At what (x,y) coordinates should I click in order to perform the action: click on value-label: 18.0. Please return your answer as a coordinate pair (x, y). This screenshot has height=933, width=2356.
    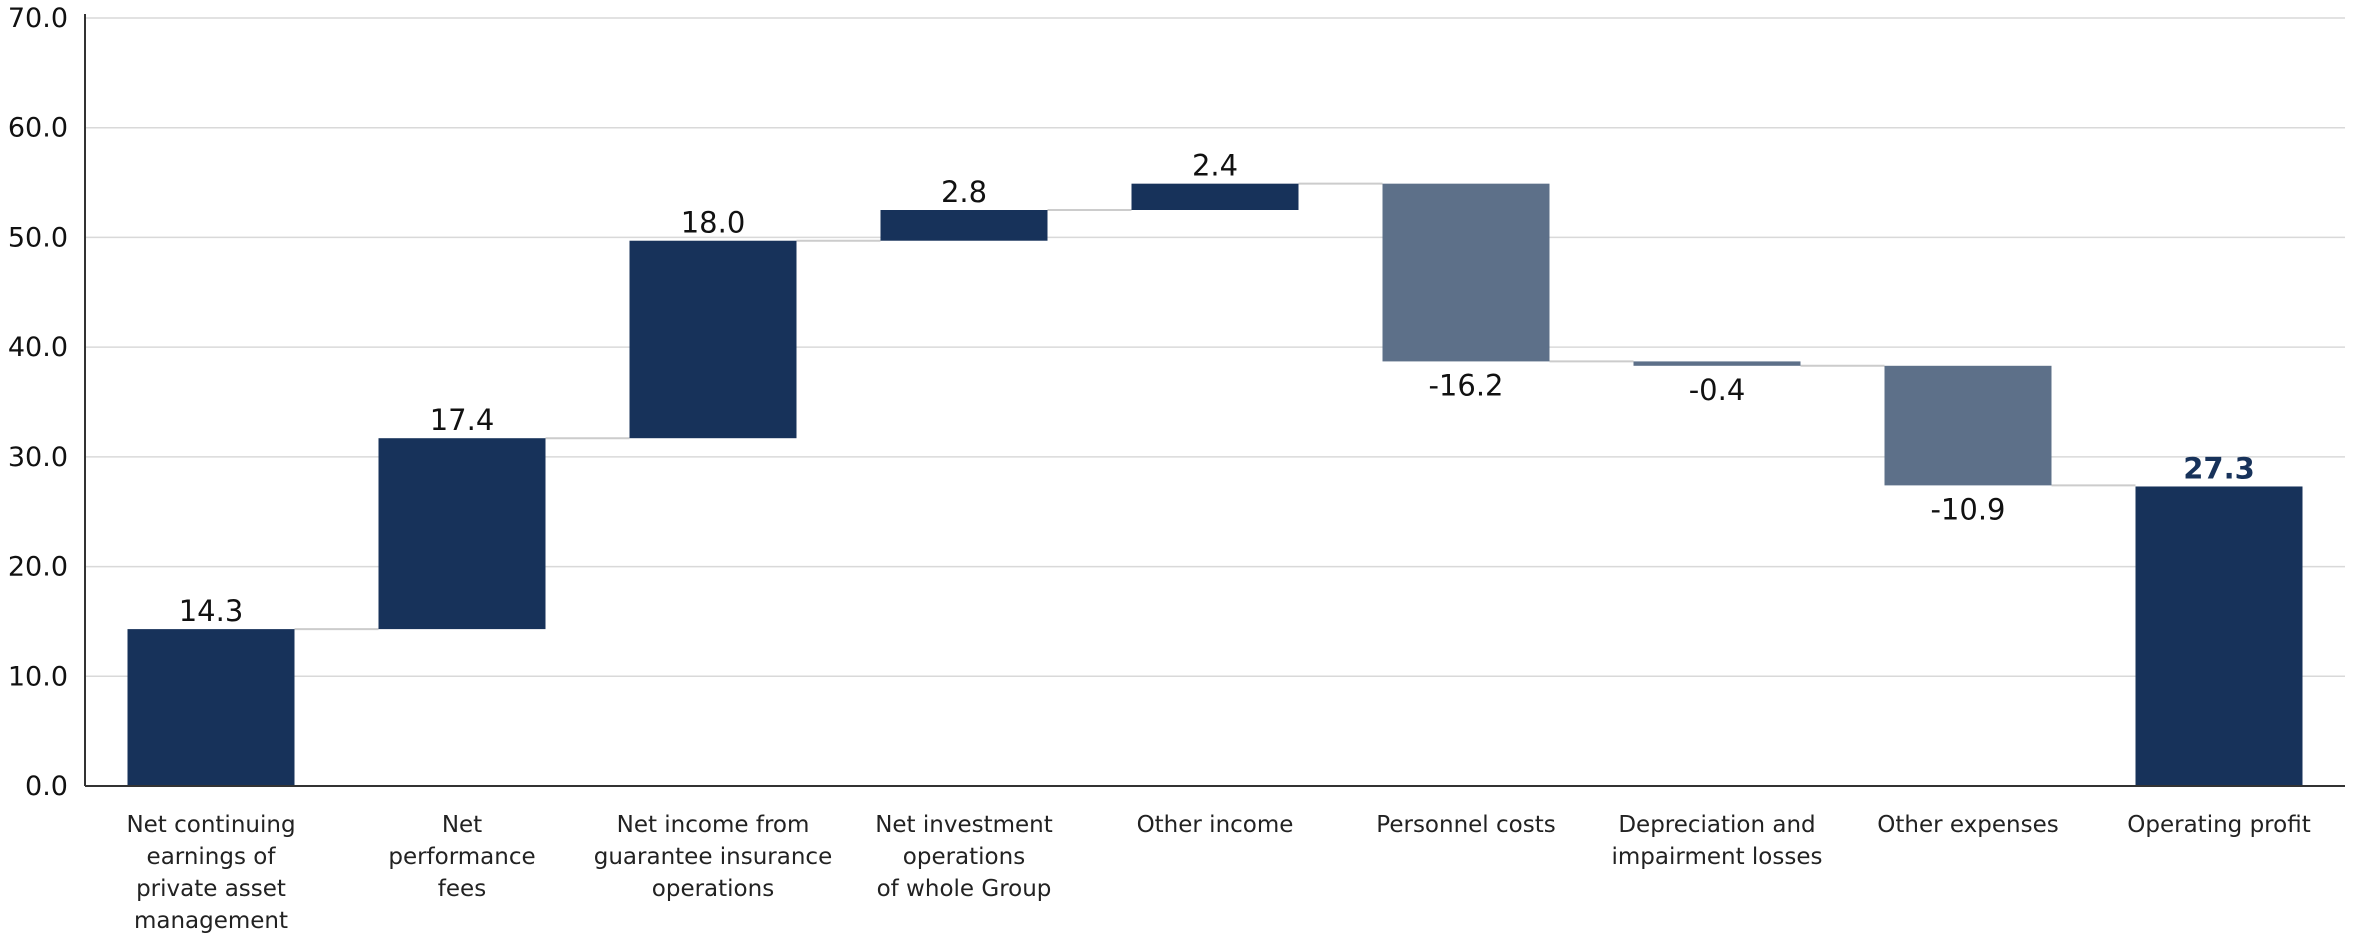
    Looking at the image, I should click on (713, 223).